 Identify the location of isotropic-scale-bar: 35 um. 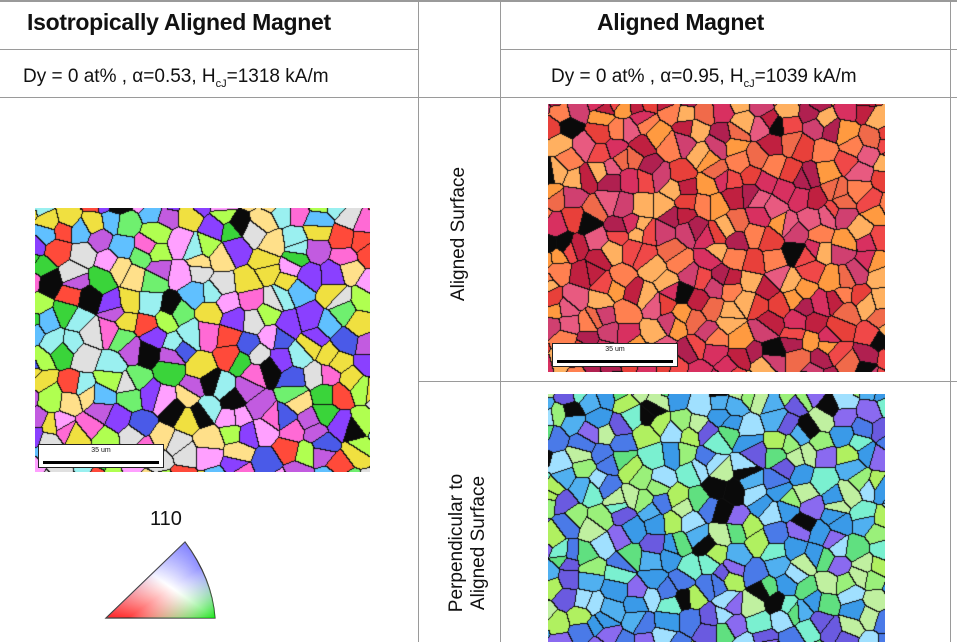
(101, 456).